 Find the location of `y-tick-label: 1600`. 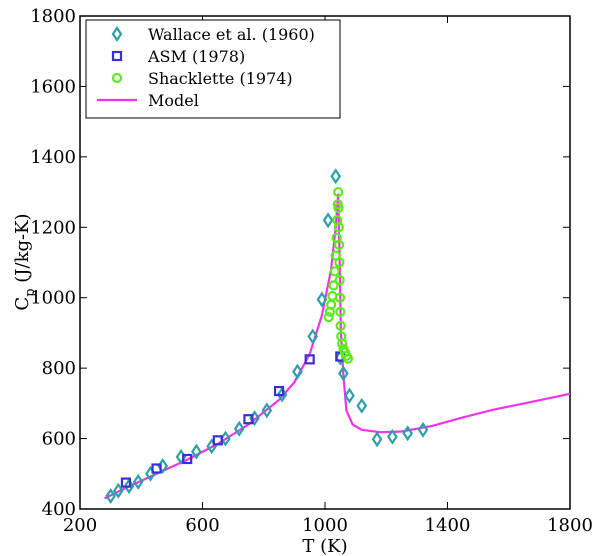

y-tick-label: 1600 is located at coordinates (53, 86).